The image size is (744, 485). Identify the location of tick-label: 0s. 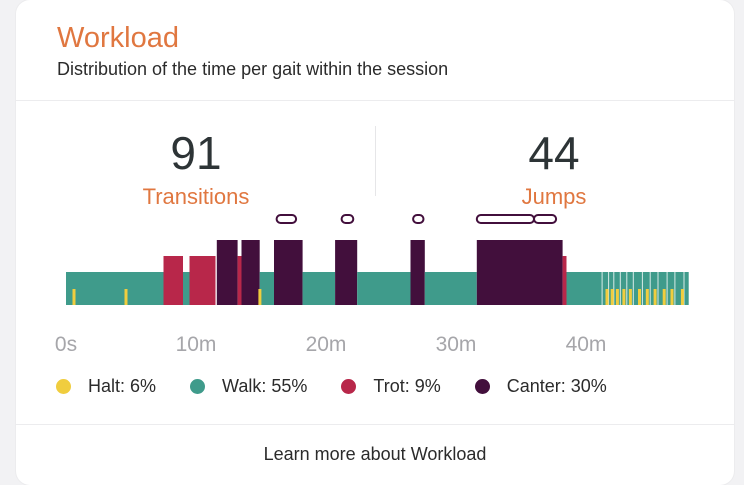
(66, 344).